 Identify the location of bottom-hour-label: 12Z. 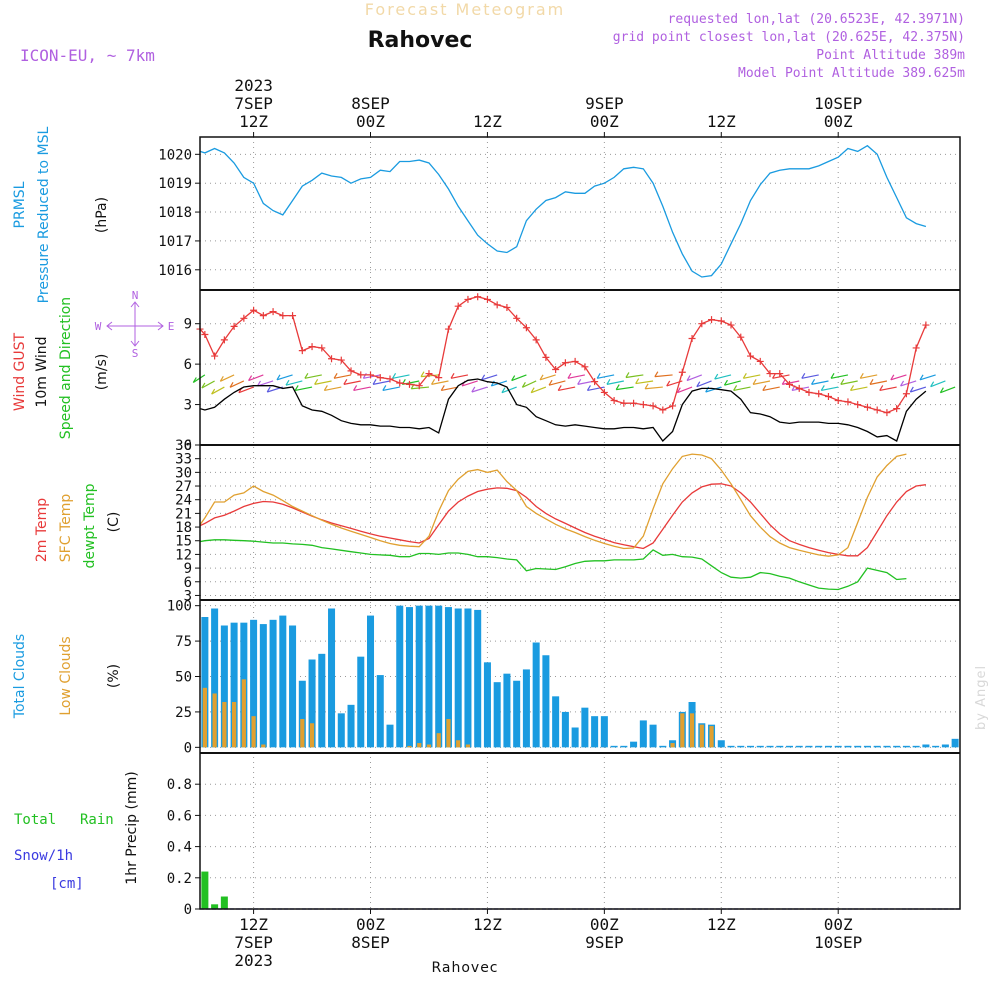
(487, 924).